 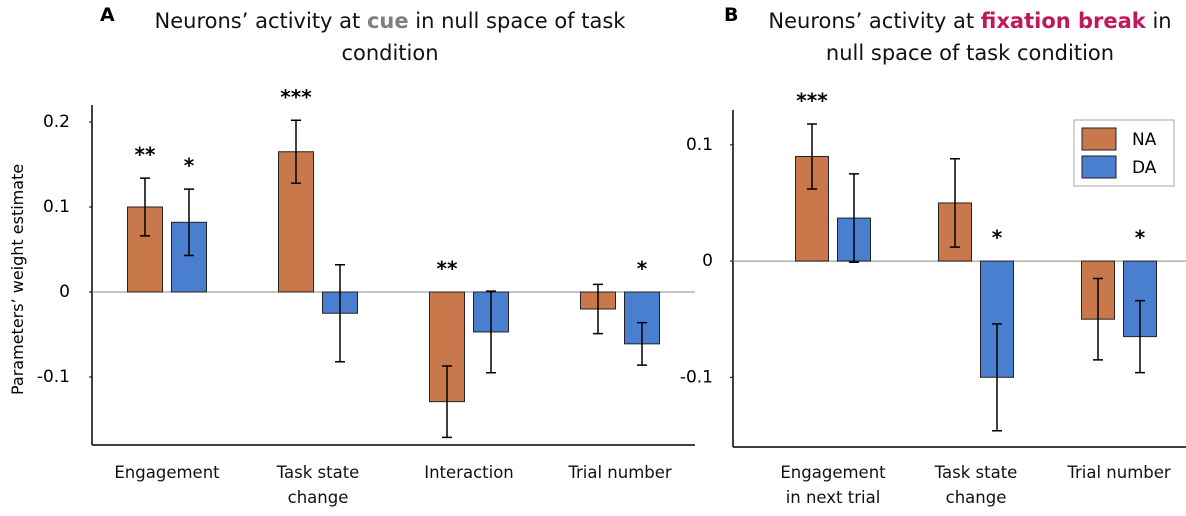 What do you see at coordinates (1144, 168) in the screenshot?
I see `legend-label: DA` at bounding box center [1144, 168].